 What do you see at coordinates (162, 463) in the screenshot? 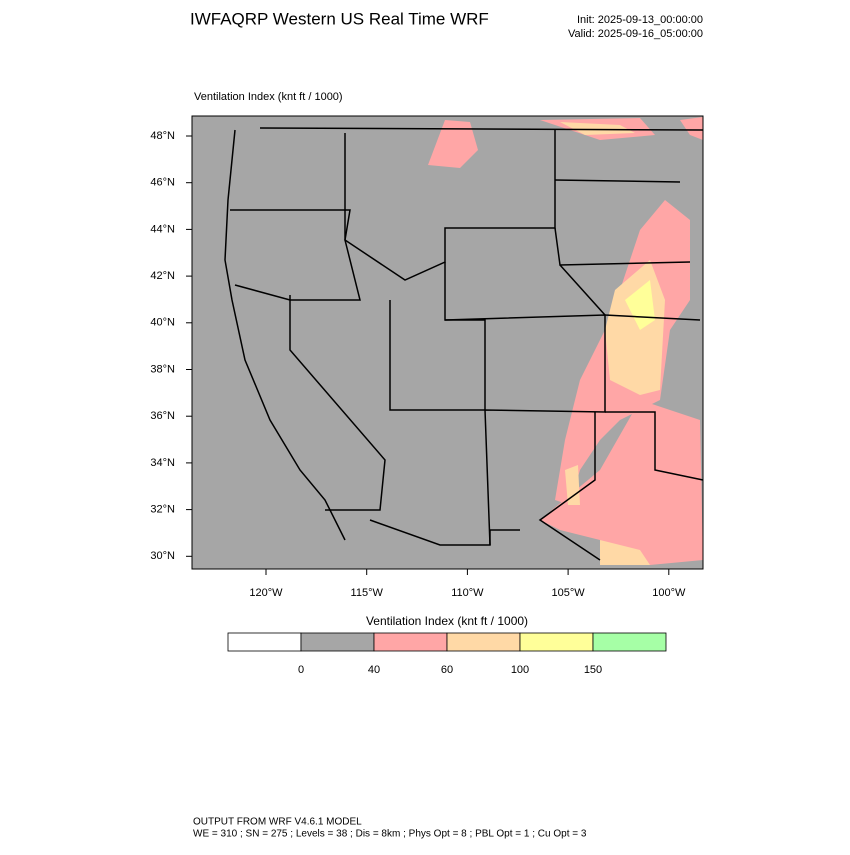
I see `lat-label: 34°N` at bounding box center [162, 463].